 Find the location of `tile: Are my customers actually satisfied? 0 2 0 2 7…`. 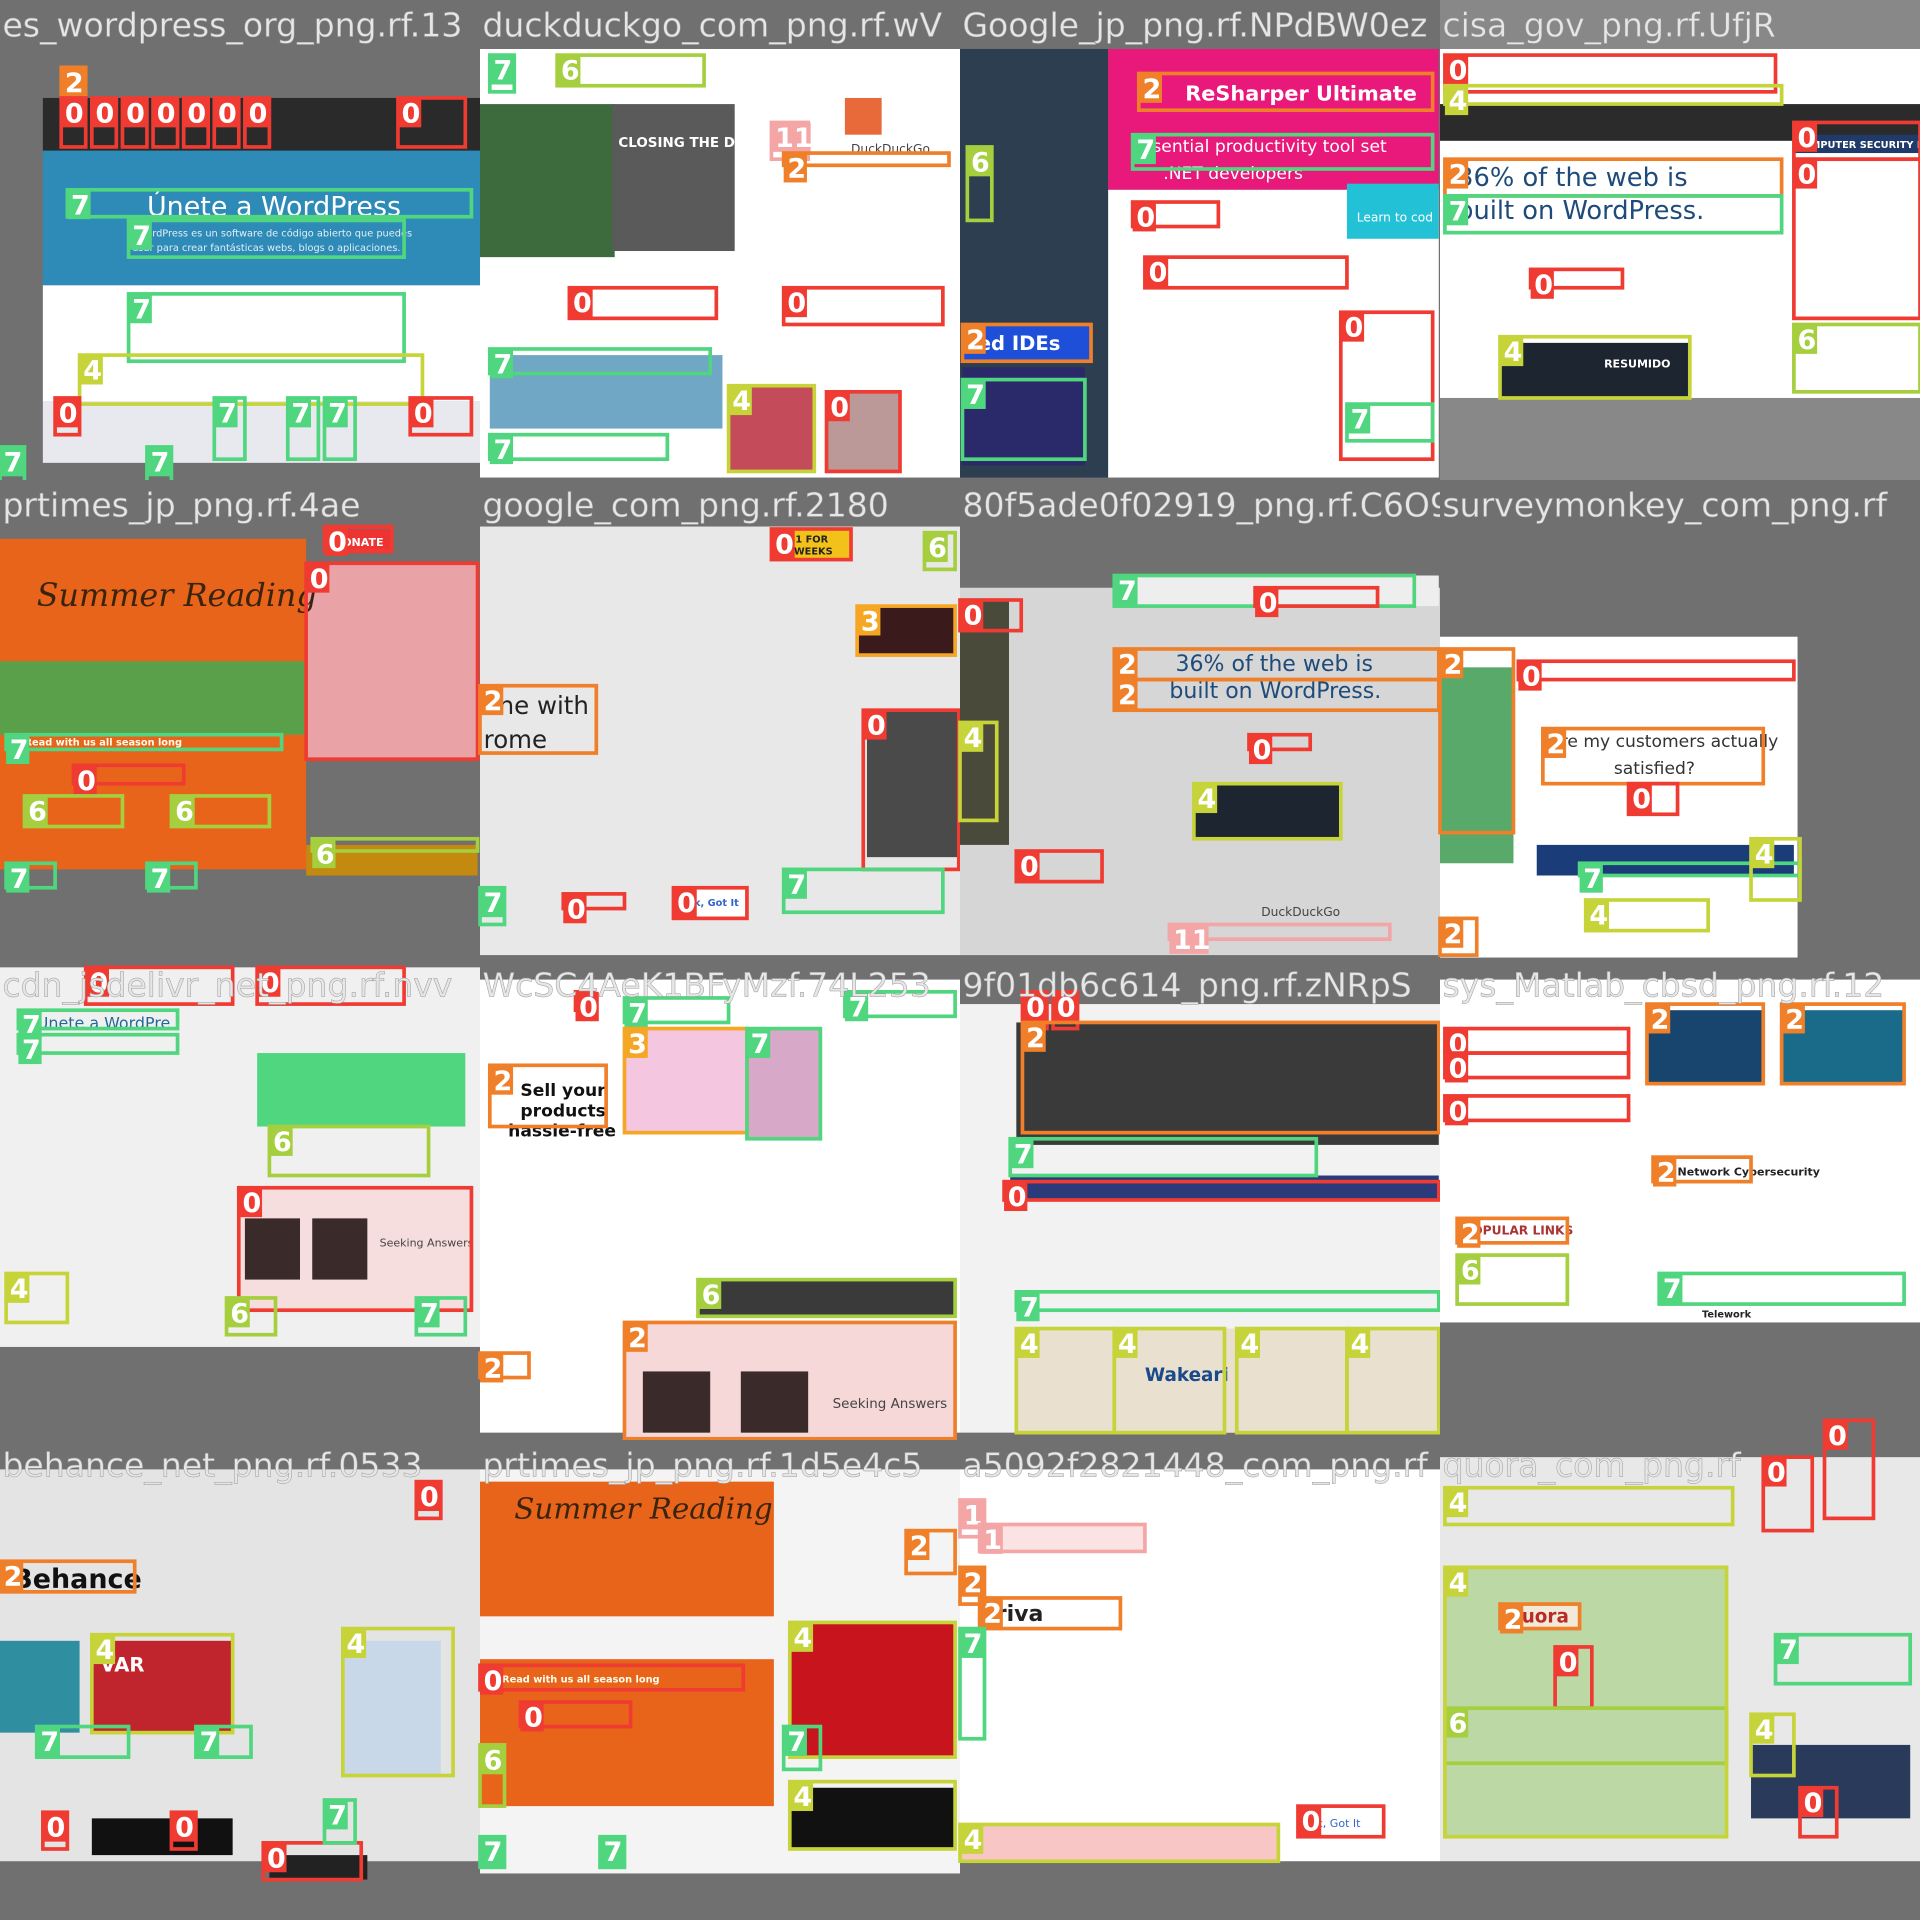

tile: Are my customers actually satisfied? 0 2 0 2 7… is located at coordinates (1679, 720).